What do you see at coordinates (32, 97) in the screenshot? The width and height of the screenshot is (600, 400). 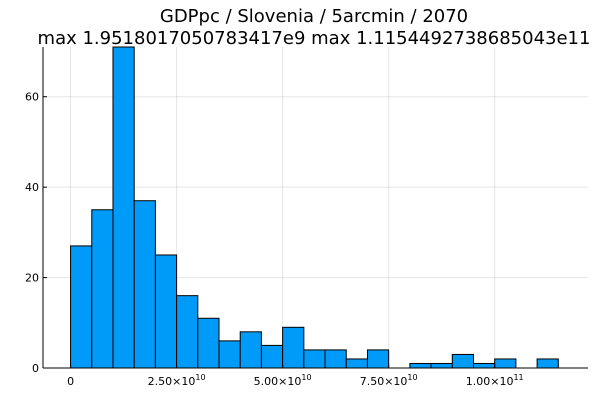 I see `y-tick-label-3: 60` at bounding box center [32, 97].